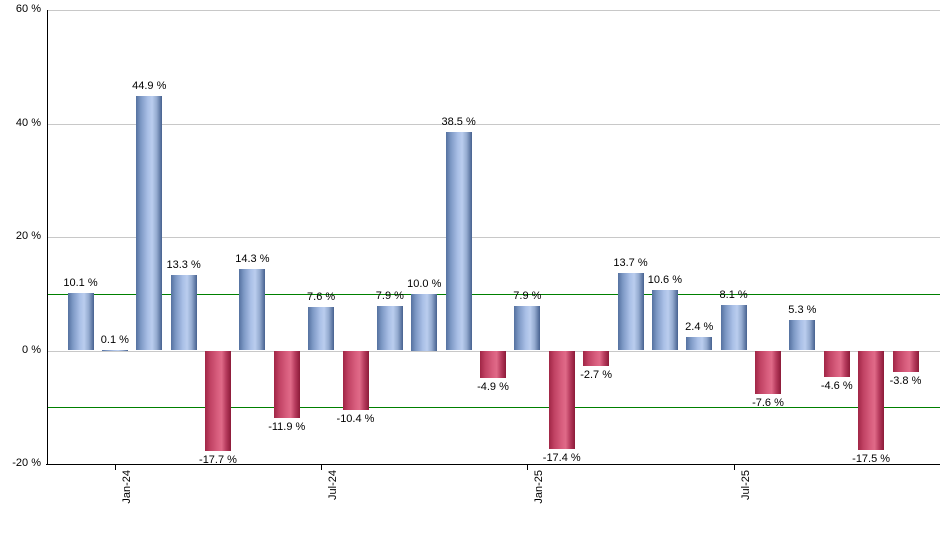 This screenshot has width=940, height=550. I want to click on bar-value-label: -7.6 %, so click(768, 402).